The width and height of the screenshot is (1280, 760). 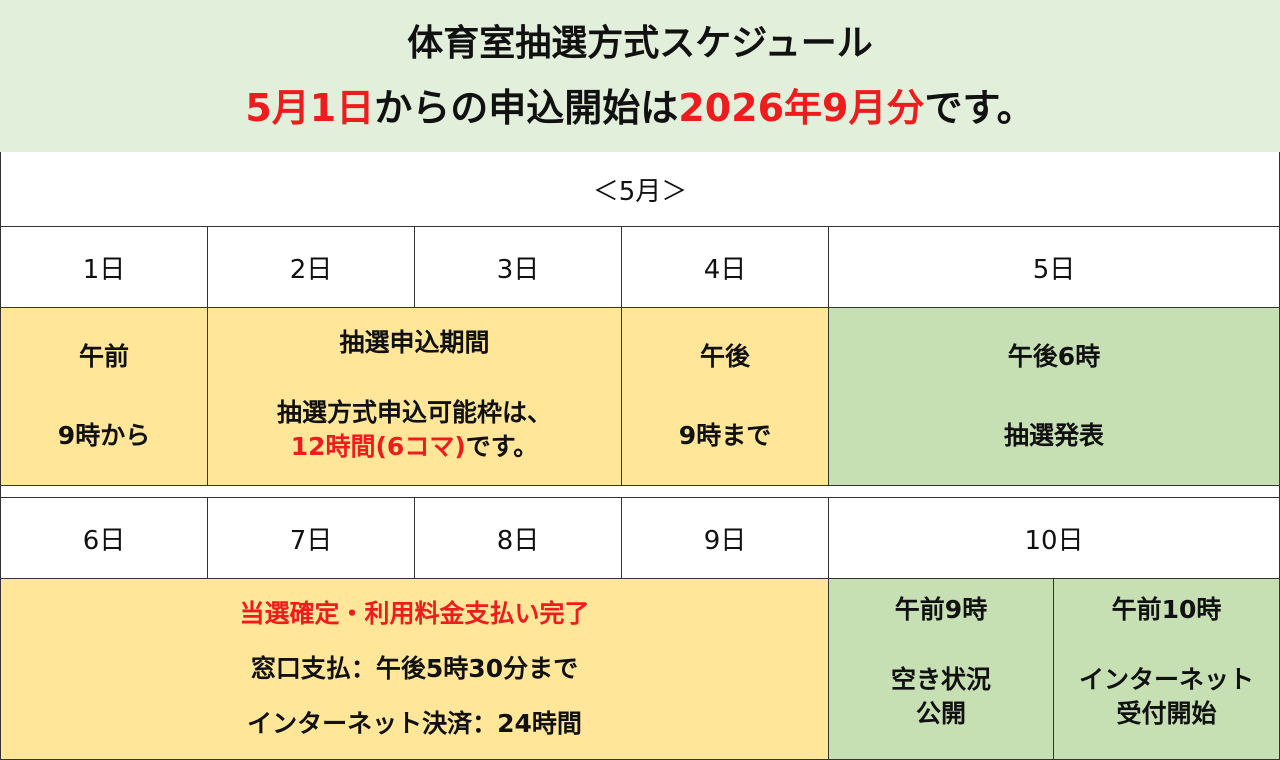 What do you see at coordinates (311, 538) in the screenshot?
I see `day-header: 7日` at bounding box center [311, 538].